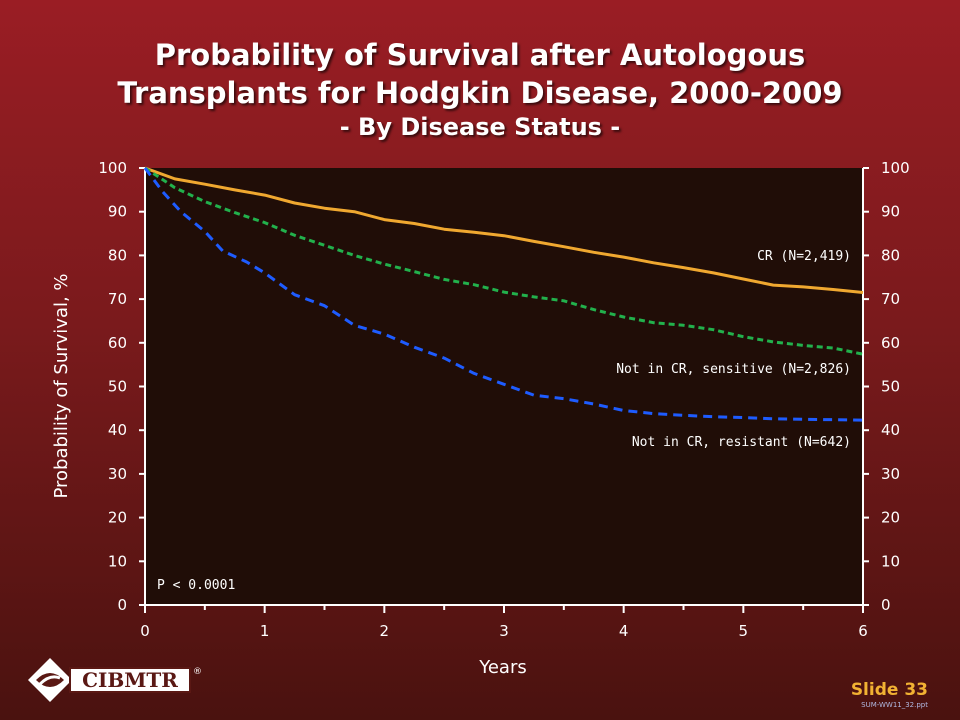  Describe the element at coordinates (117, 255) in the screenshot. I see `y-tick-label-left: 80` at that location.